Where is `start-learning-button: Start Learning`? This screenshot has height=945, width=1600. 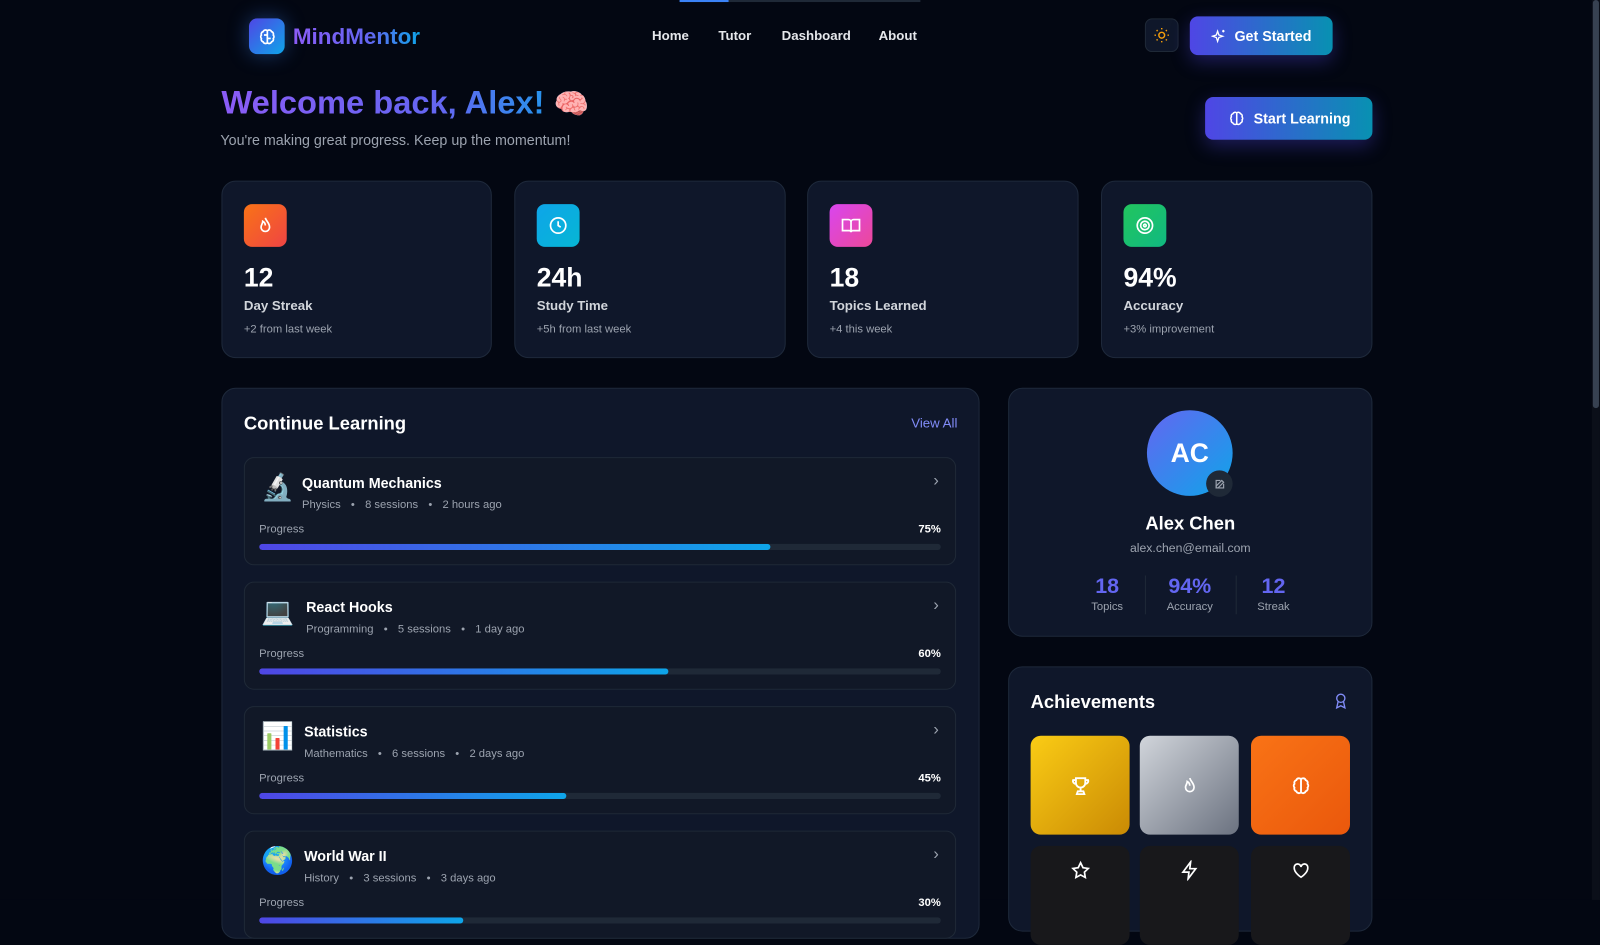 start-learning-button: Start Learning is located at coordinates (1289, 118).